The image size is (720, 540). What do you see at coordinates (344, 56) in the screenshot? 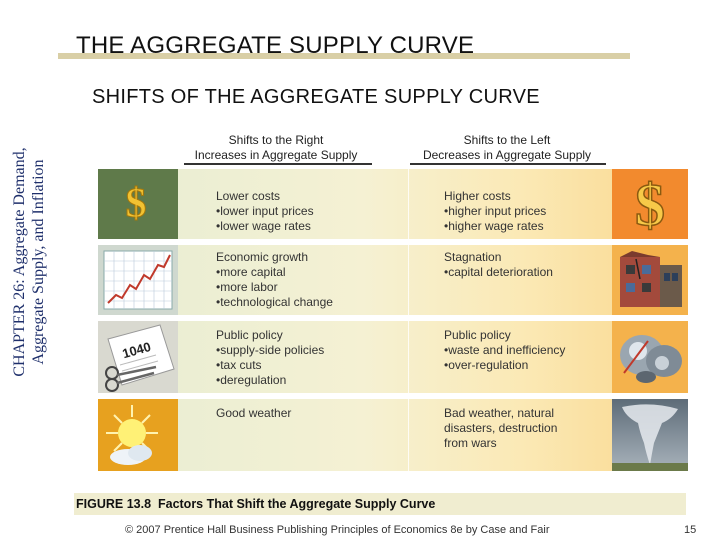
I see `title-underline-bar` at bounding box center [344, 56].